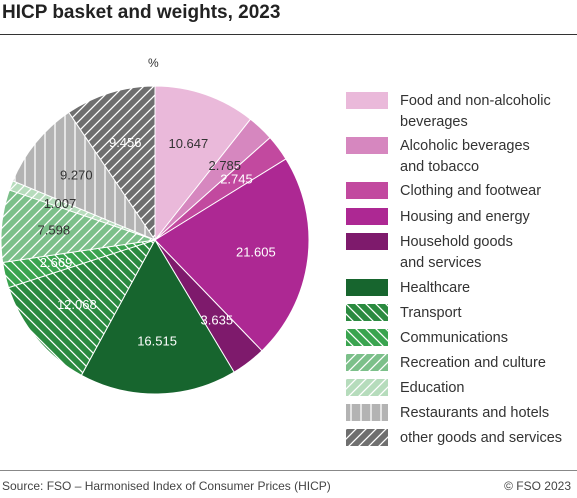 This screenshot has height=498, width=577. What do you see at coordinates (125, 142) in the screenshot?
I see `slice-value-label: 9.456` at bounding box center [125, 142].